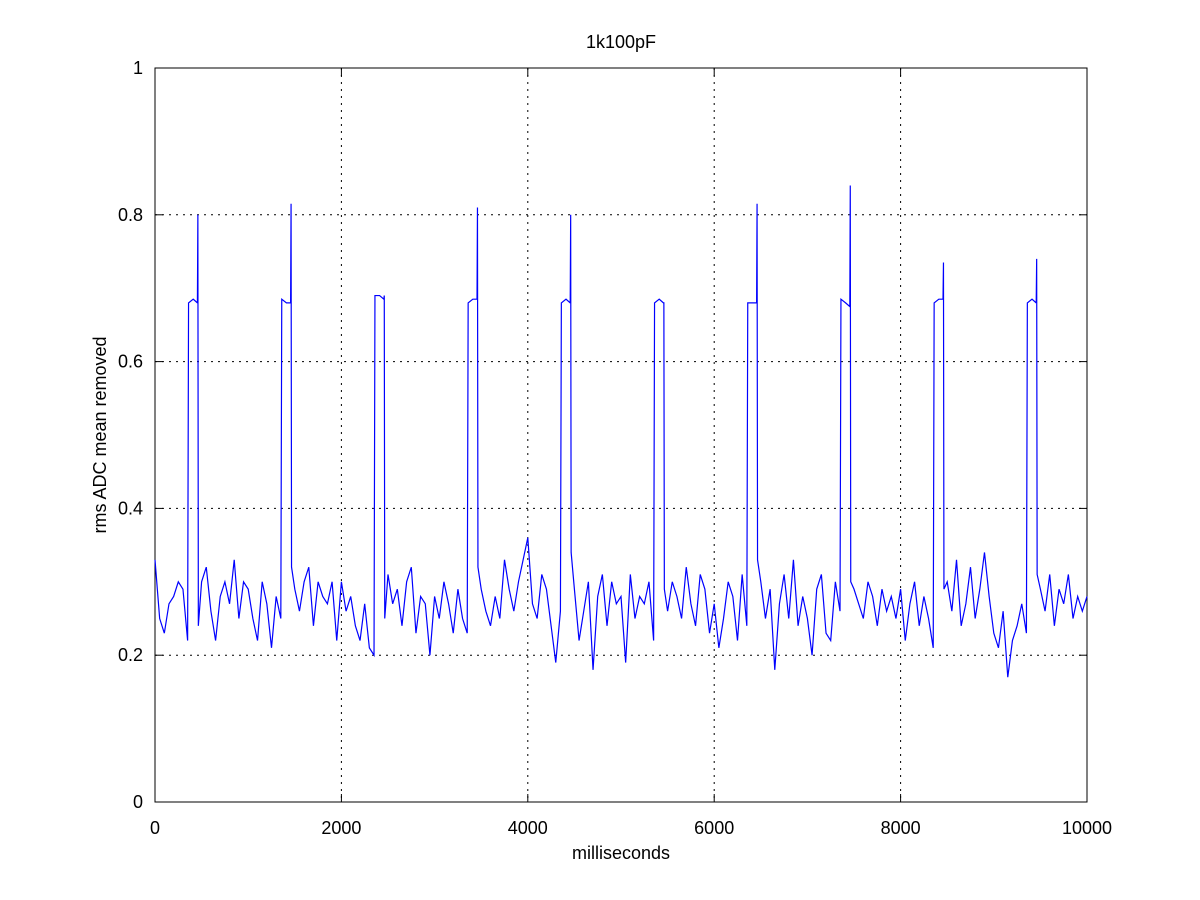 This screenshot has height=900, width=1200. What do you see at coordinates (714, 828) in the screenshot?
I see `x-tick-label: 6000` at bounding box center [714, 828].